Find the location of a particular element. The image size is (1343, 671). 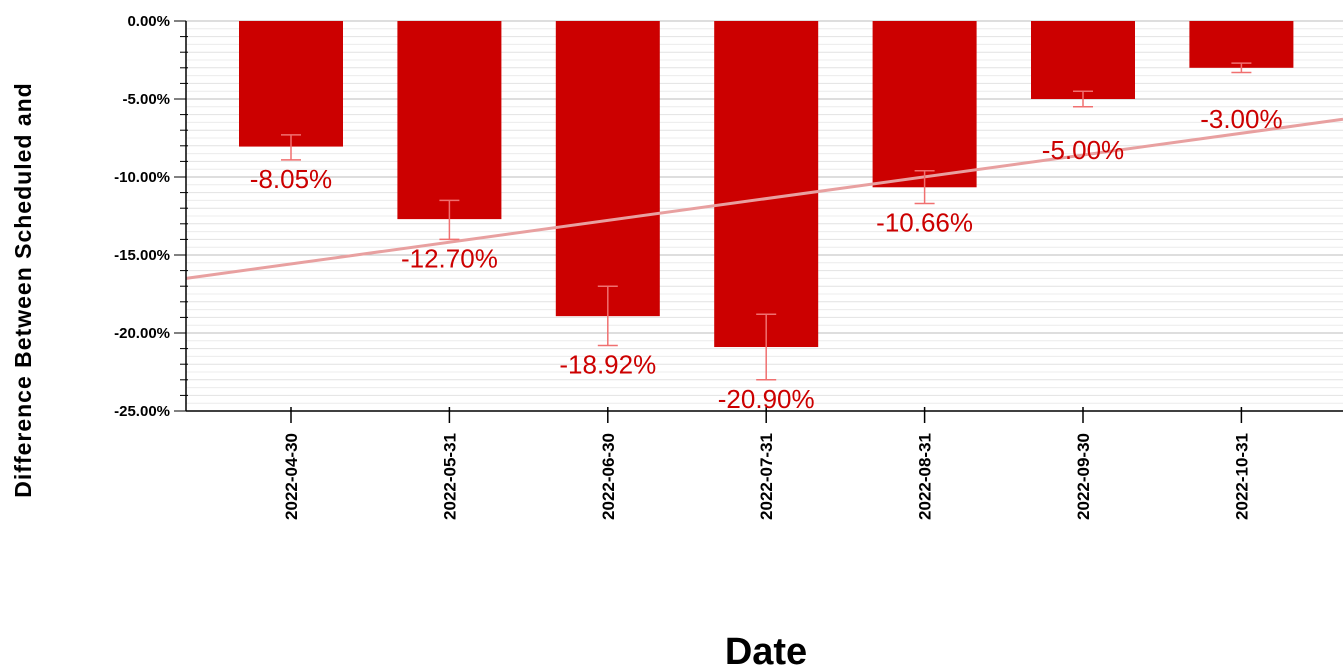

x-tick-label: 2022-09-30 is located at coordinates (1083, 476).